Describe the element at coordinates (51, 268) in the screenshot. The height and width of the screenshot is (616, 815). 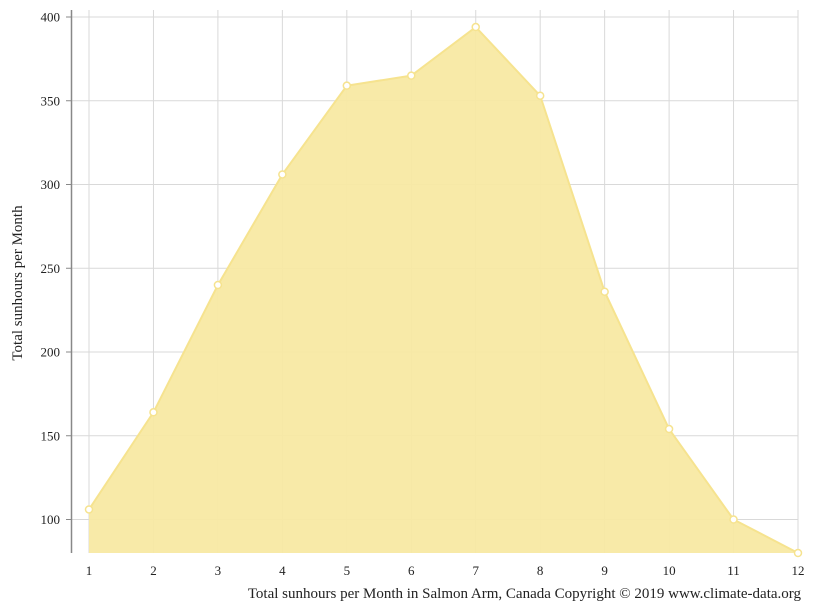
I see `y-tick-label: 250` at that location.